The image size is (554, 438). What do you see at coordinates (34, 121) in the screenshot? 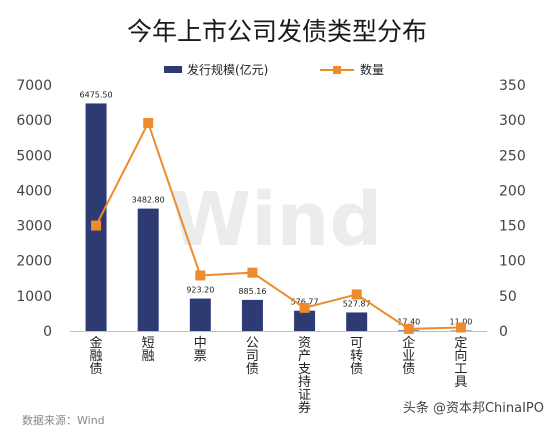
I see `y-left-tick-label: 6000` at bounding box center [34, 121].